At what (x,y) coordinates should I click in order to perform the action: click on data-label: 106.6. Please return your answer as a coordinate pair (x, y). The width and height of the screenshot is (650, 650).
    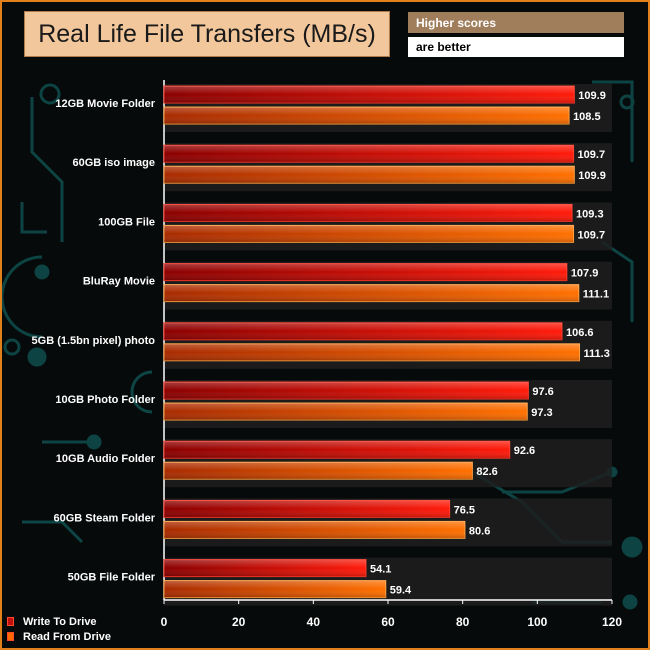
    Looking at the image, I should click on (580, 333).